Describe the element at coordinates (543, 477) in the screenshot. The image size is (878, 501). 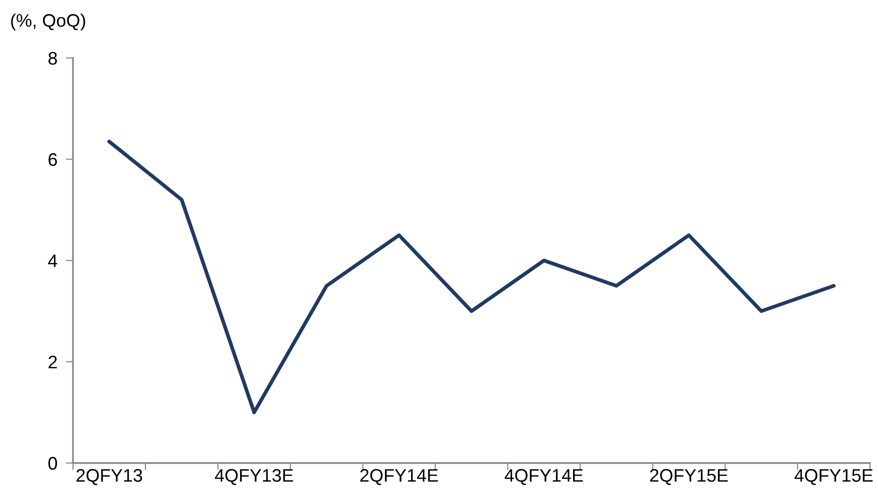
I see `x-tick-label: 4QFY14E` at that location.